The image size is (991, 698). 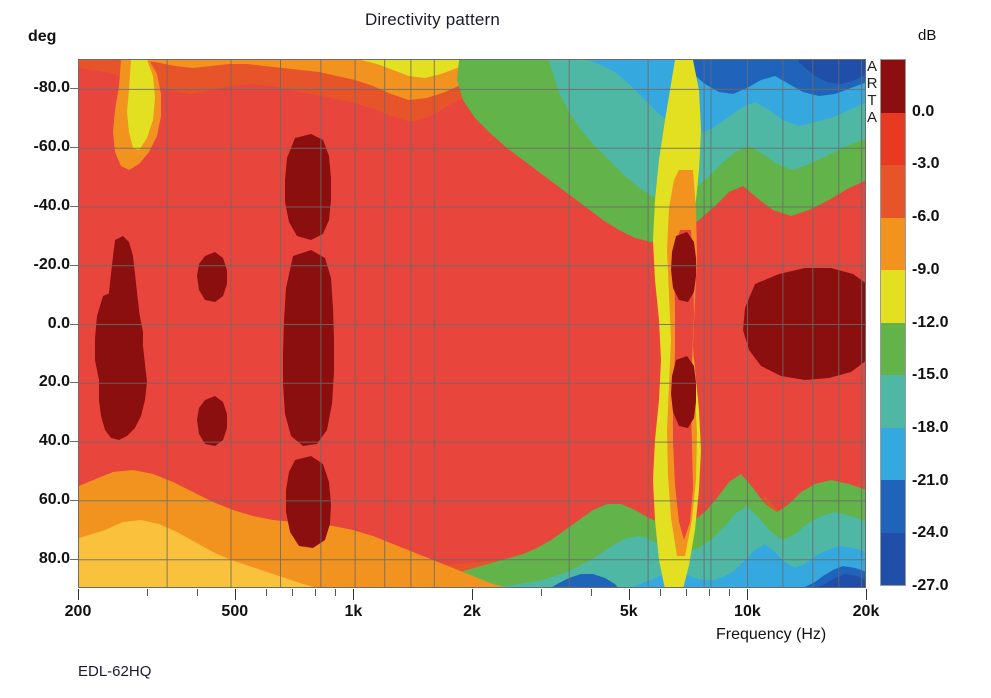 I want to click on region-darkblue-lower, so click(x=841, y=580).